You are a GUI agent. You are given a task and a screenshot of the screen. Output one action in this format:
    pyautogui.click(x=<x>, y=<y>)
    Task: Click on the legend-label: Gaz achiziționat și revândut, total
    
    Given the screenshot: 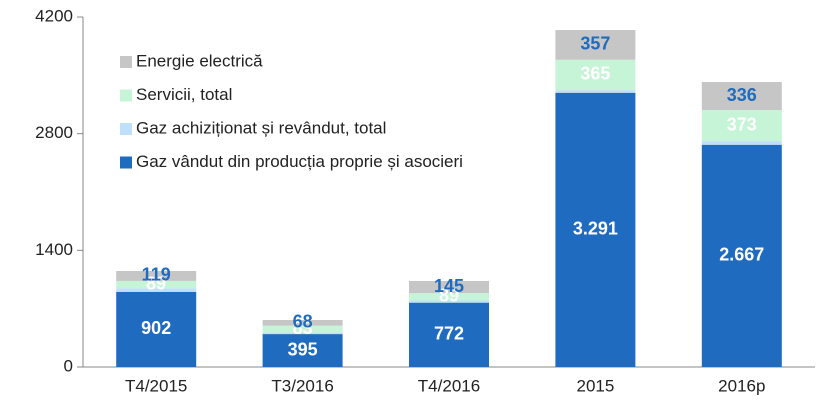 What is the action you would take?
    pyautogui.click(x=261, y=127)
    